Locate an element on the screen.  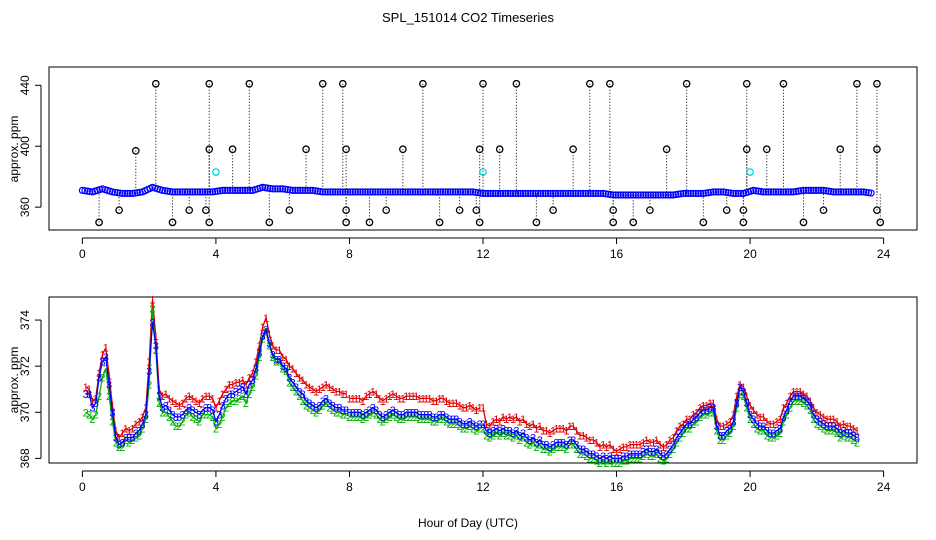
series-2-line is located at coordinates (216, 378).